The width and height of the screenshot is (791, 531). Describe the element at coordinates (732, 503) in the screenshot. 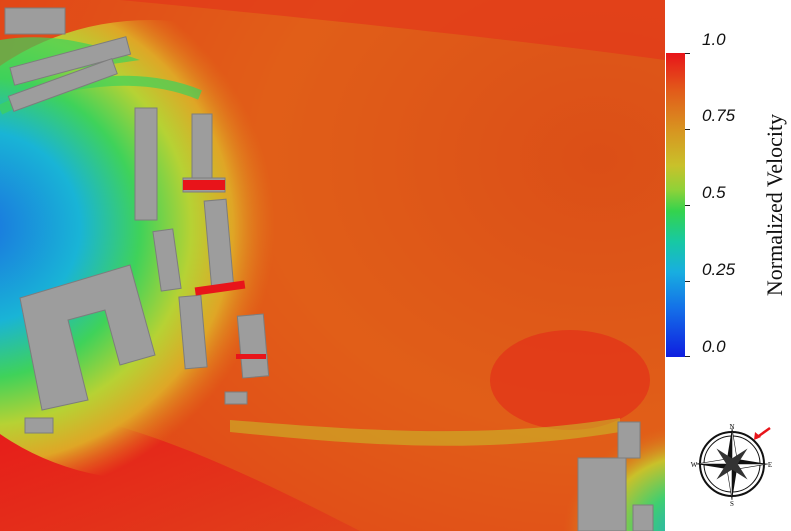

I see `compass-south-label: S` at that location.